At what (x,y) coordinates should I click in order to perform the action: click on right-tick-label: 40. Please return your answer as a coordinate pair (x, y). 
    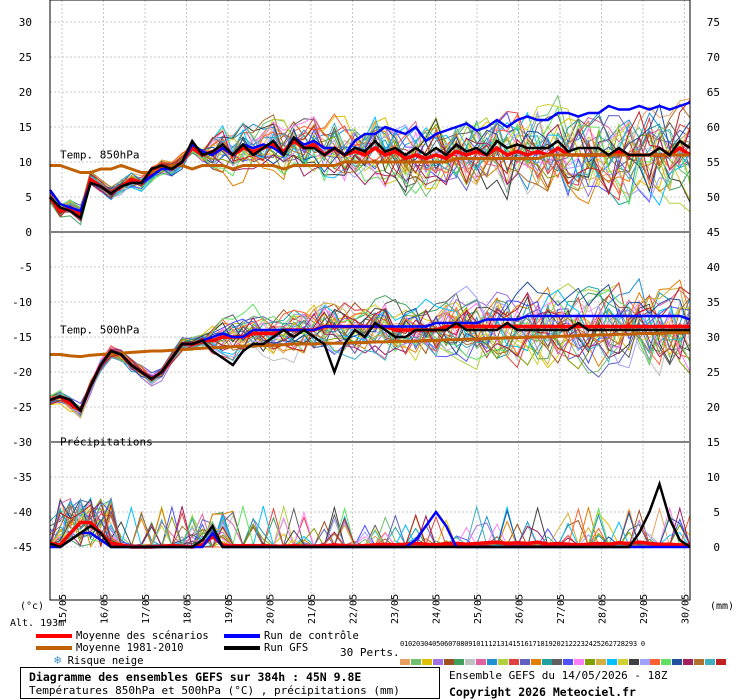
    Looking at the image, I should click on (713, 267).